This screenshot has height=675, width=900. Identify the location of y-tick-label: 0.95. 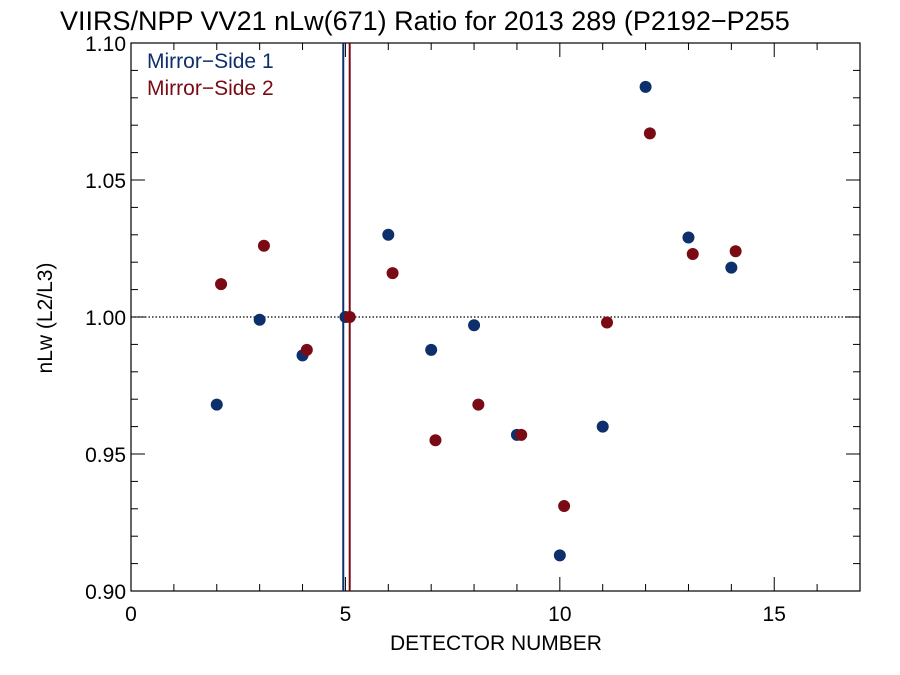
(105, 455).